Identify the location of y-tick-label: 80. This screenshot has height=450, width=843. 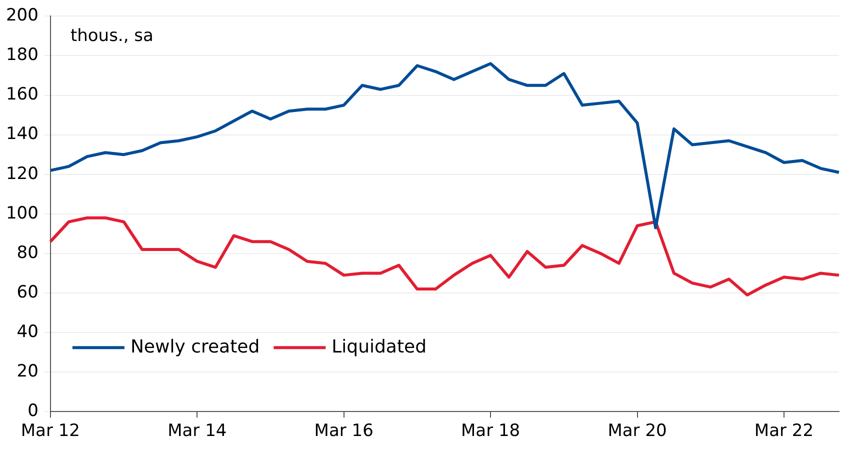
(27, 252).